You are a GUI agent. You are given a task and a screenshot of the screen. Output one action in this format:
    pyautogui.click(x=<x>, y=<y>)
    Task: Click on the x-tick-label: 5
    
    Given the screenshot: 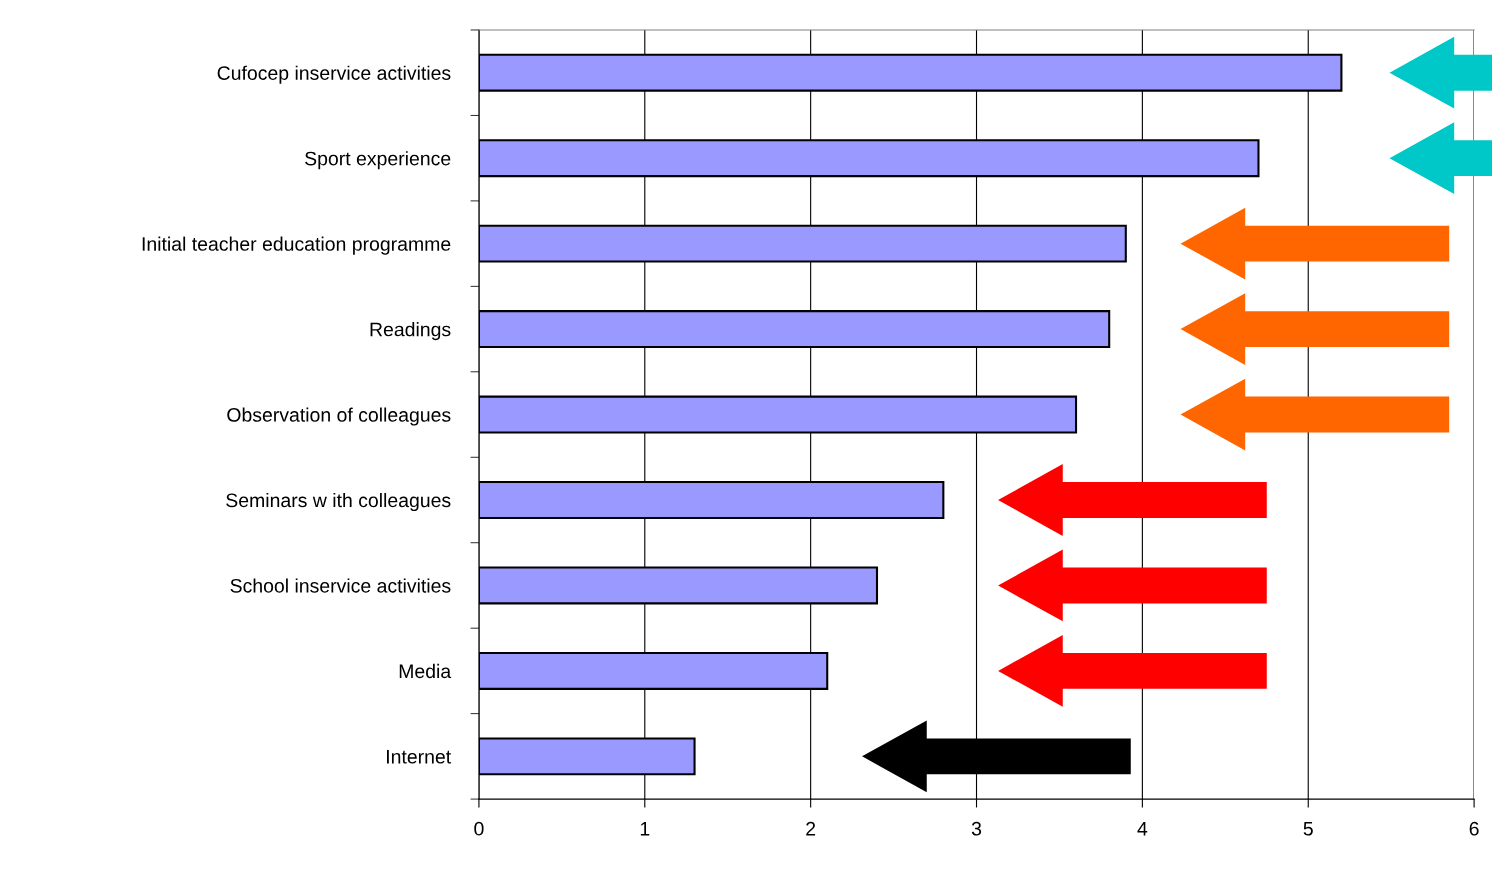 What is the action you would take?
    pyautogui.click(x=1308, y=829)
    